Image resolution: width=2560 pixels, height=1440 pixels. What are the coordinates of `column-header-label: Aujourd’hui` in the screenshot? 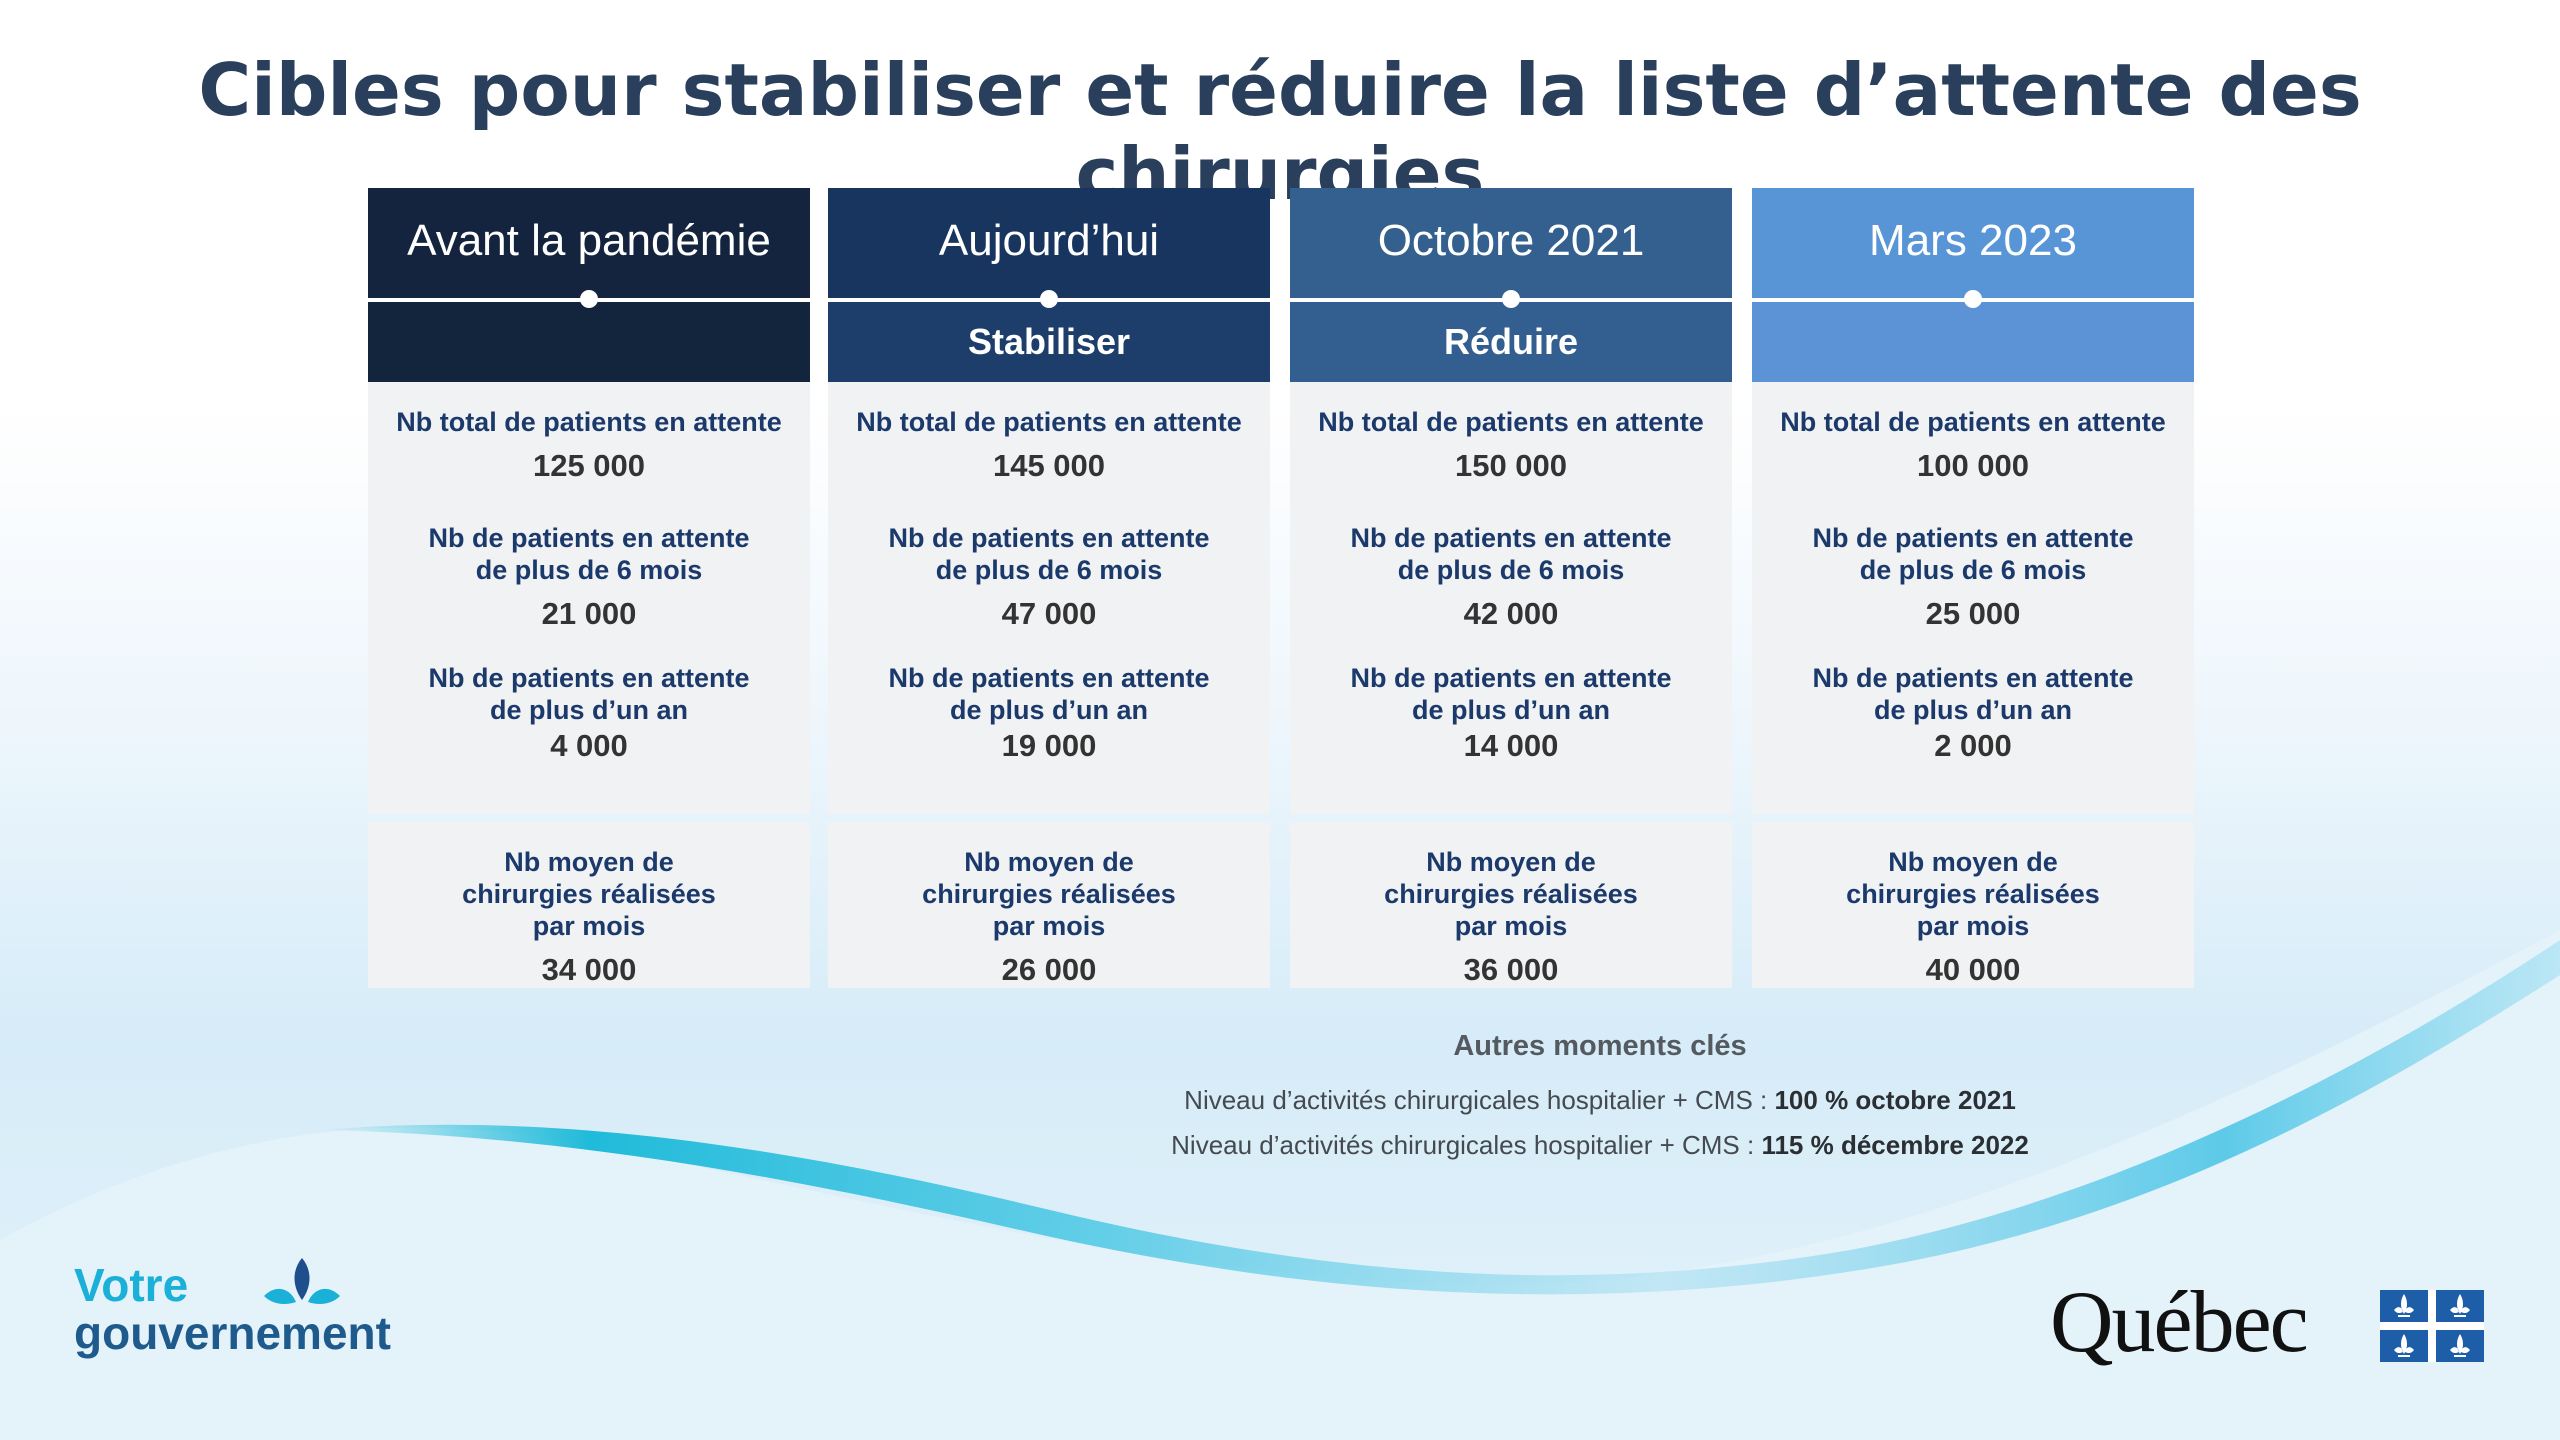 It's located at (1049, 240).